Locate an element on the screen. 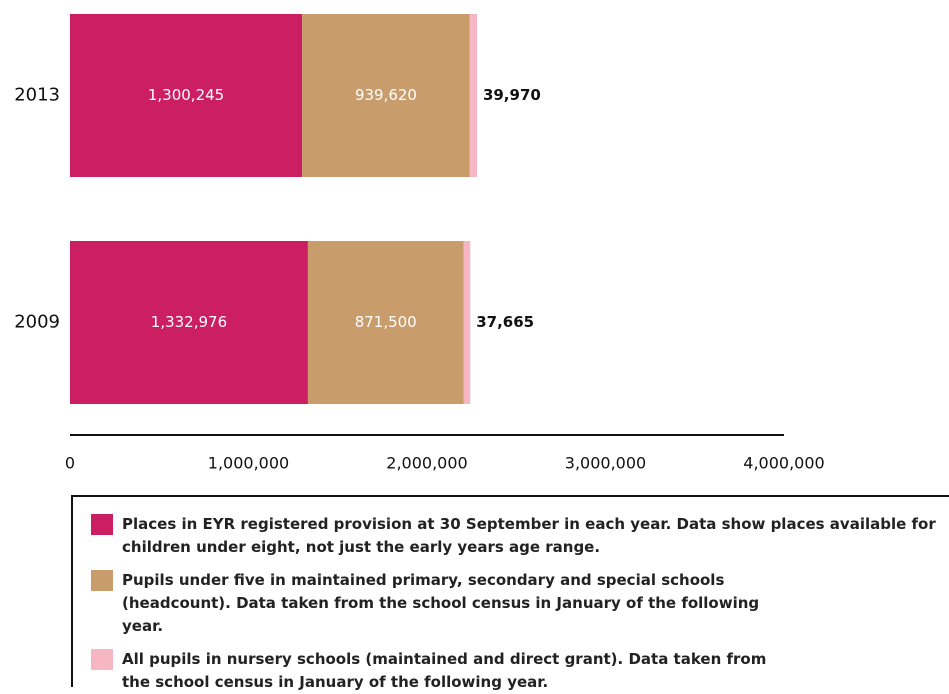  category-label: 2013 is located at coordinates (37, 95).